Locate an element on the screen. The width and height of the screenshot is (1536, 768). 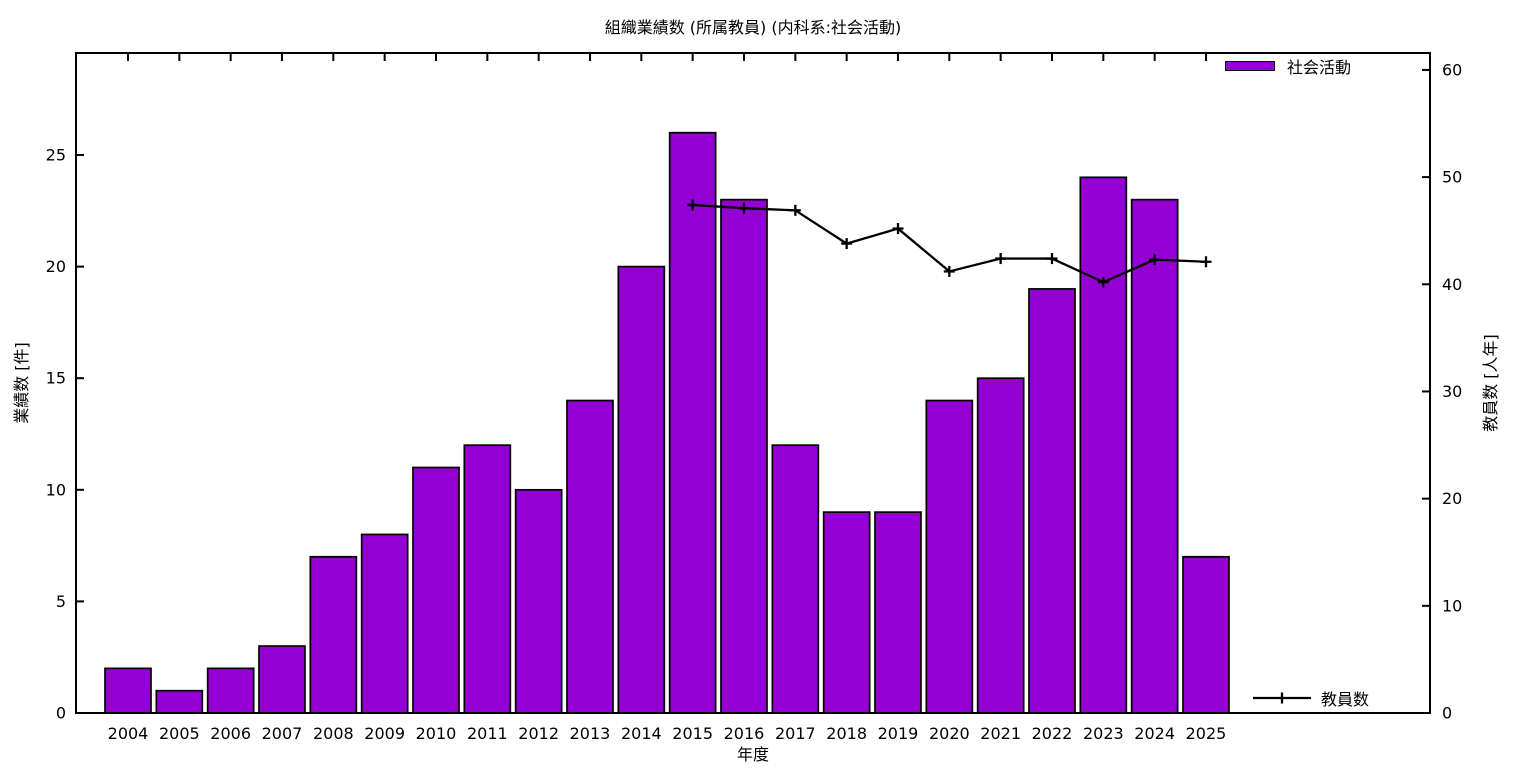
bar-2023 is located at coordinates (1103, 445).